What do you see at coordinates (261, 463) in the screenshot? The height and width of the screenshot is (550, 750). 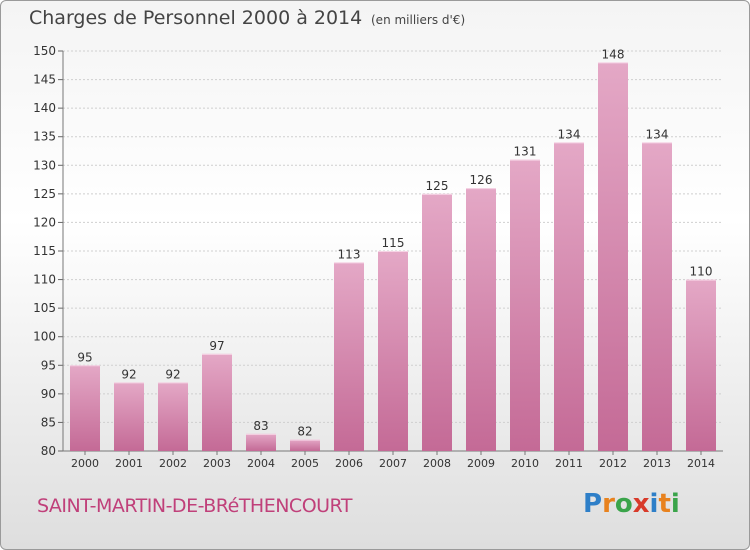 I see `x-tick-label: 2004` at bounding box center [261, 463].